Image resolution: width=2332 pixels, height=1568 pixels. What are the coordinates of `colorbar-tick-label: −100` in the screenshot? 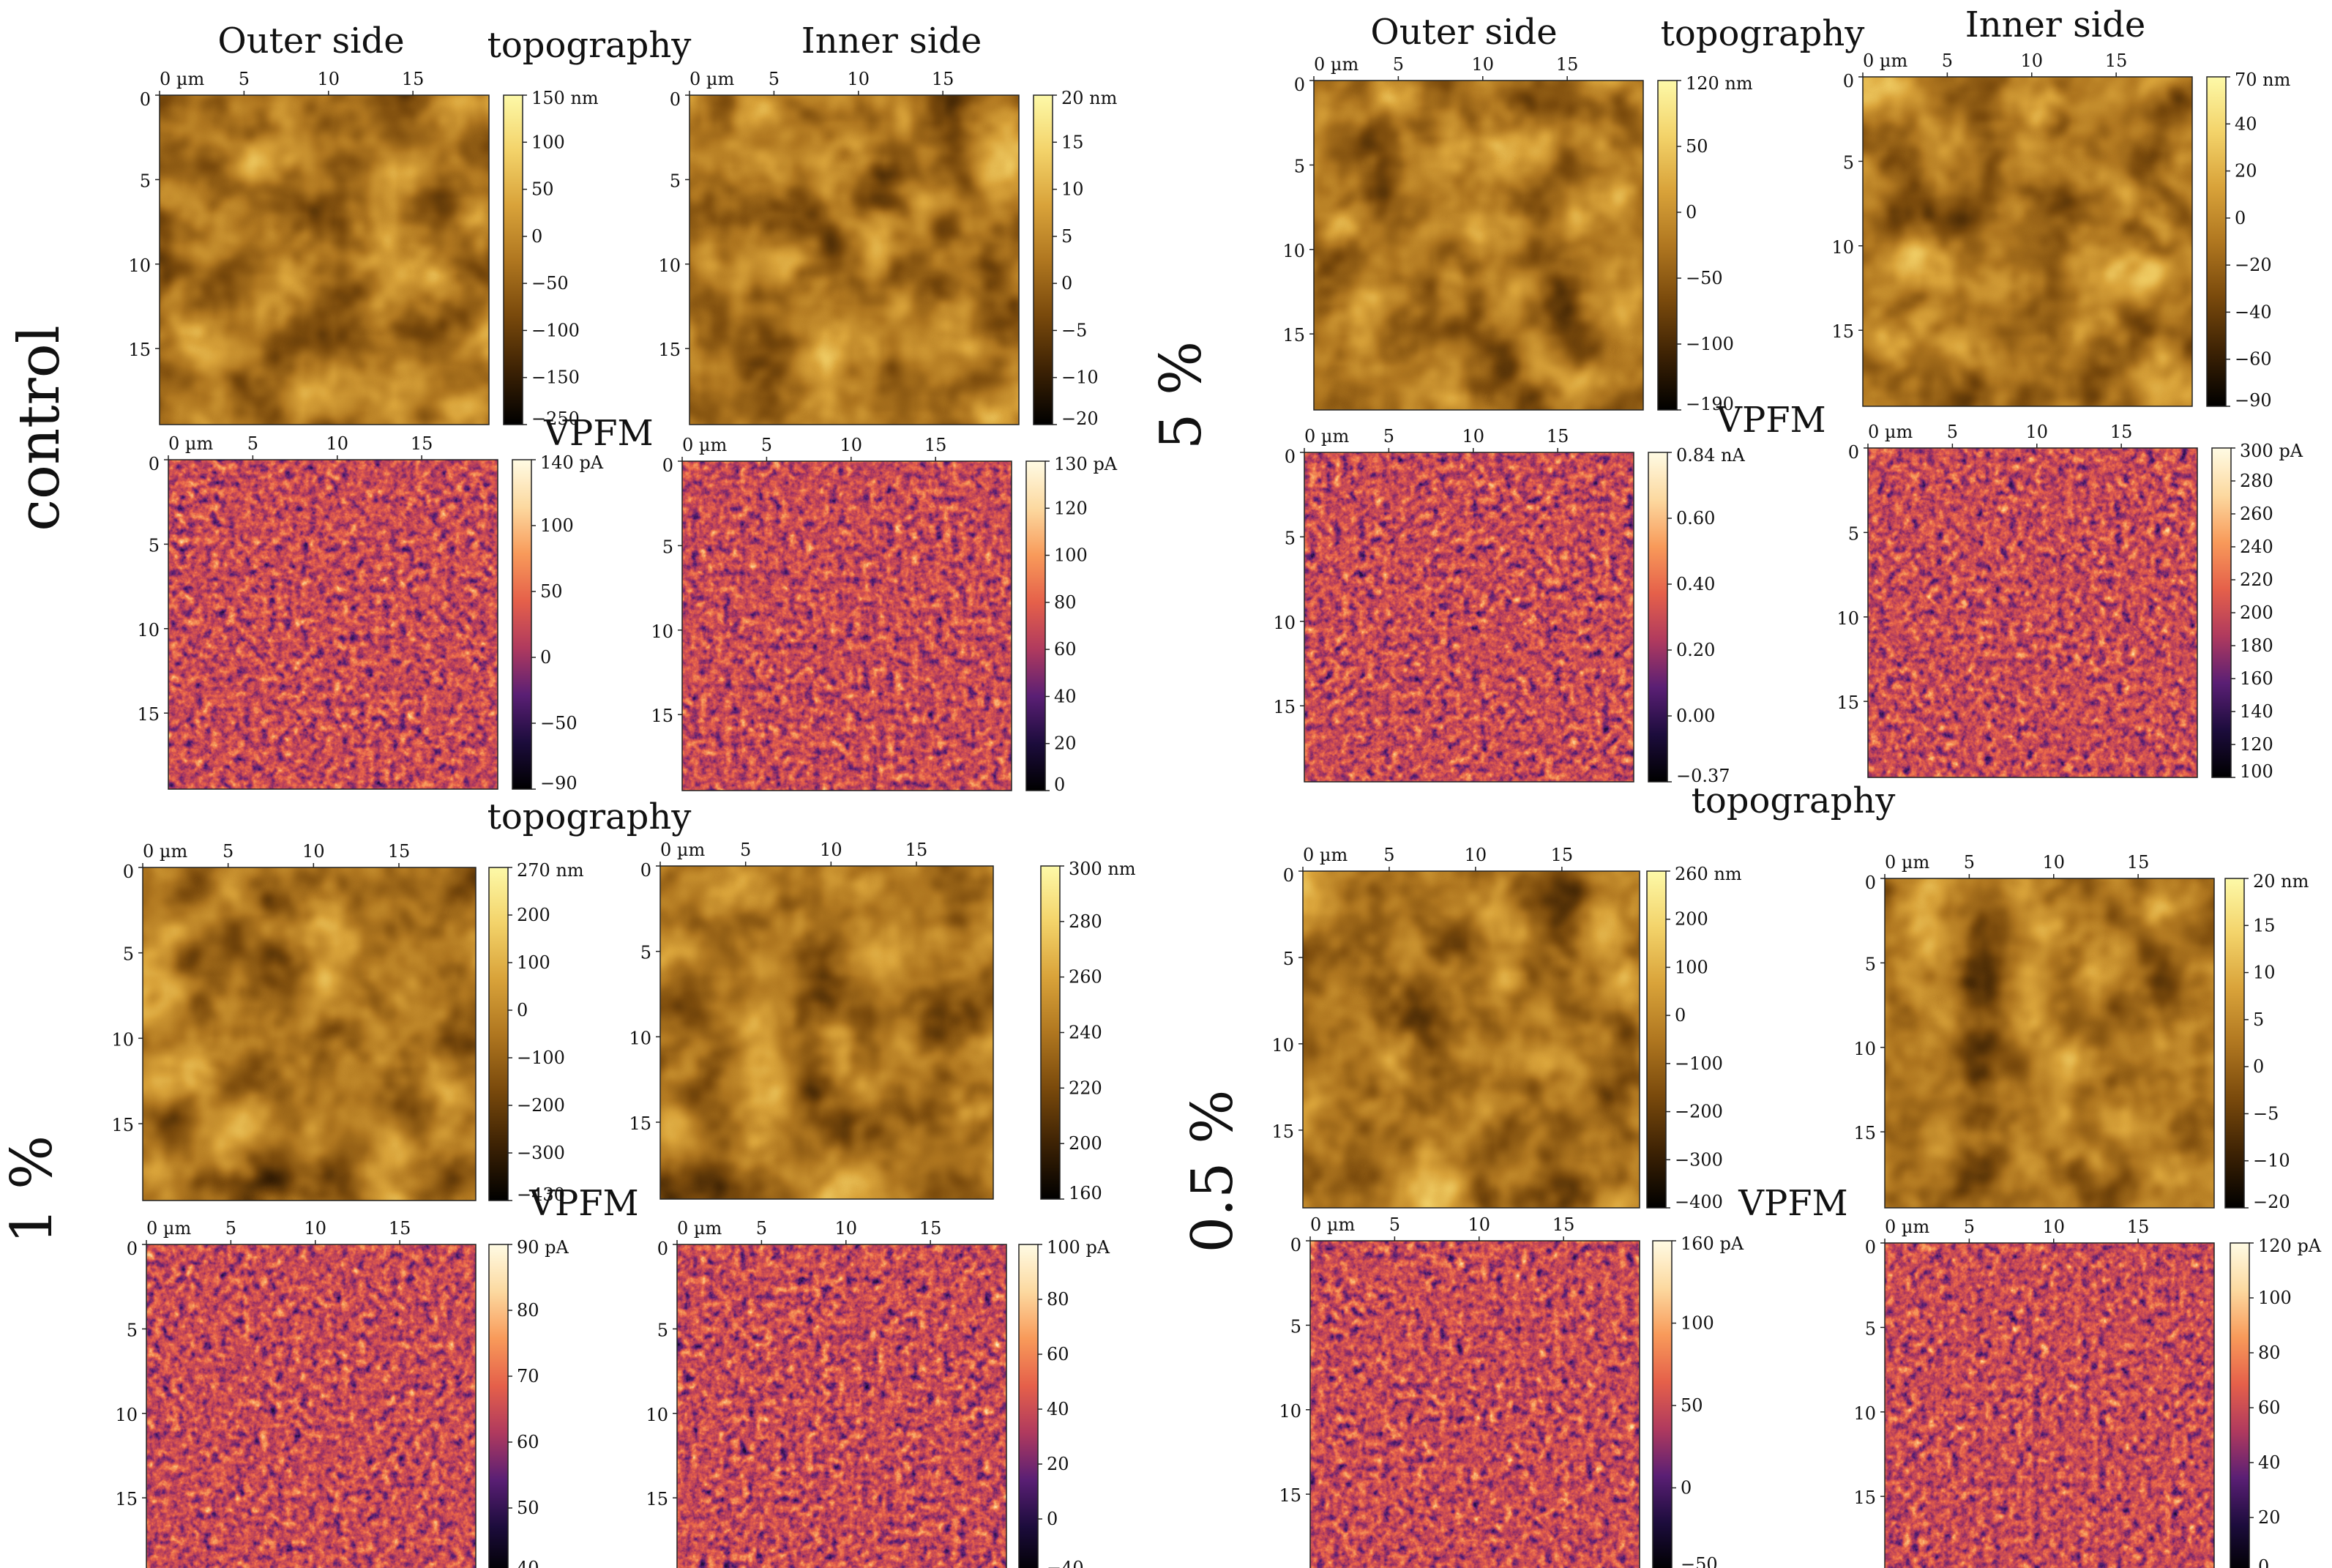 It's located at (1699, 1063).